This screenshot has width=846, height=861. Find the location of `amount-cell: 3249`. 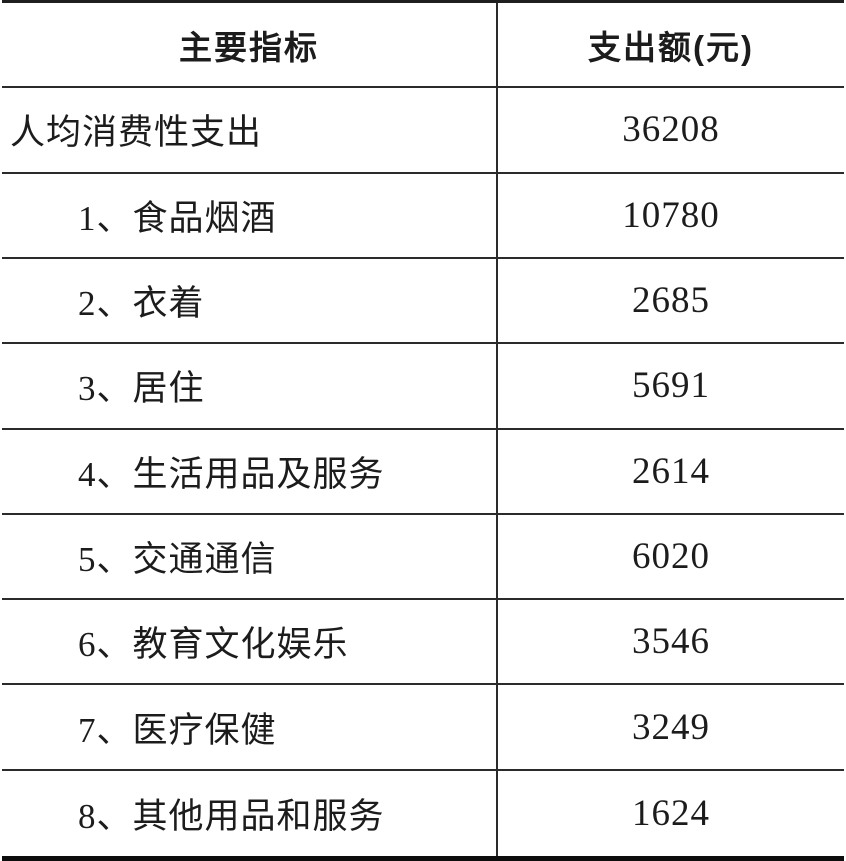

amount-cell: 3249 is located at coordinates (671, 727).